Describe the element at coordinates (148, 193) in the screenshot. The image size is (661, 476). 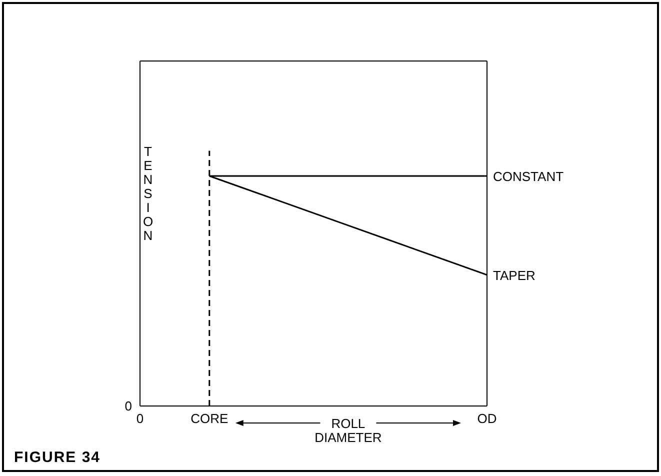
I see `y-axis-title: TENSION` at that location.